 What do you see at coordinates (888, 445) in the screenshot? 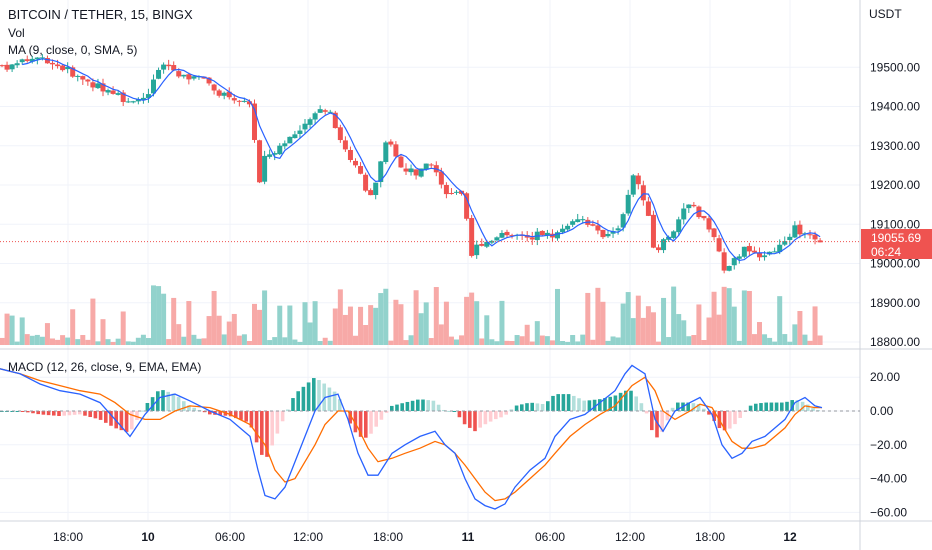
I see `macd-axis-label: −20.00` at bounding box center [888, 445].